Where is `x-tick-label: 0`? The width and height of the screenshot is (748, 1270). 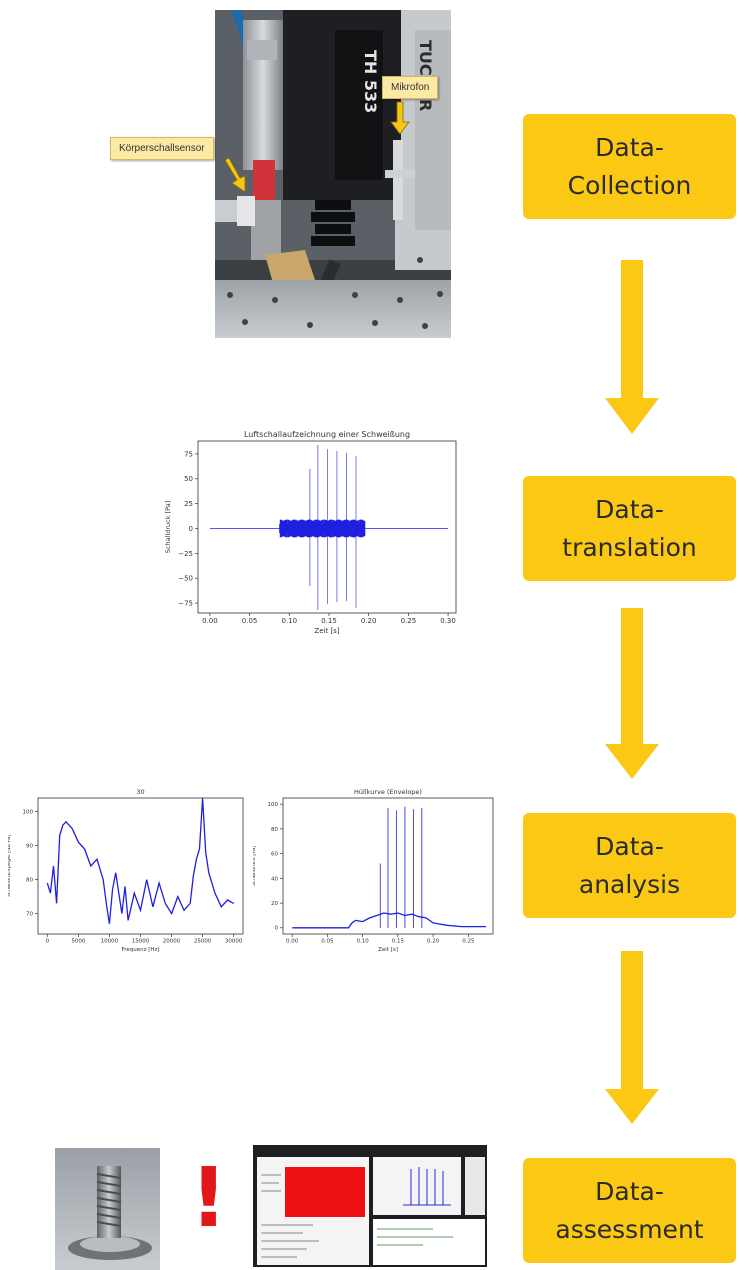
x-tick-label: 0 is located at coordinates (48, 942).